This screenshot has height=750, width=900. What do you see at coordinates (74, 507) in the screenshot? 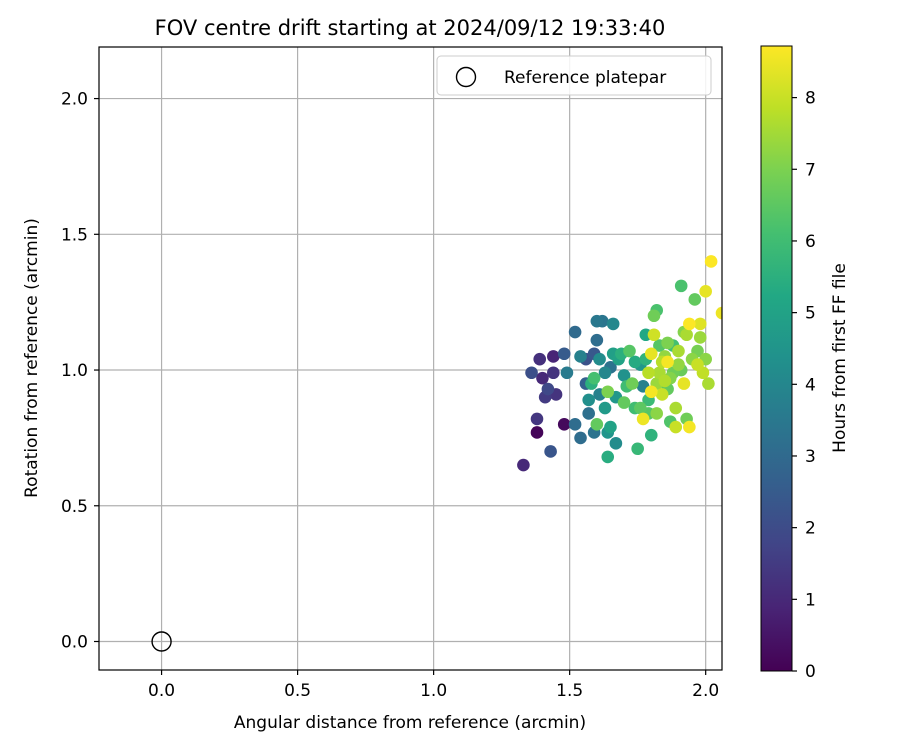
I see `y-tick-label: 0.5` at bounding box center [74, 507].